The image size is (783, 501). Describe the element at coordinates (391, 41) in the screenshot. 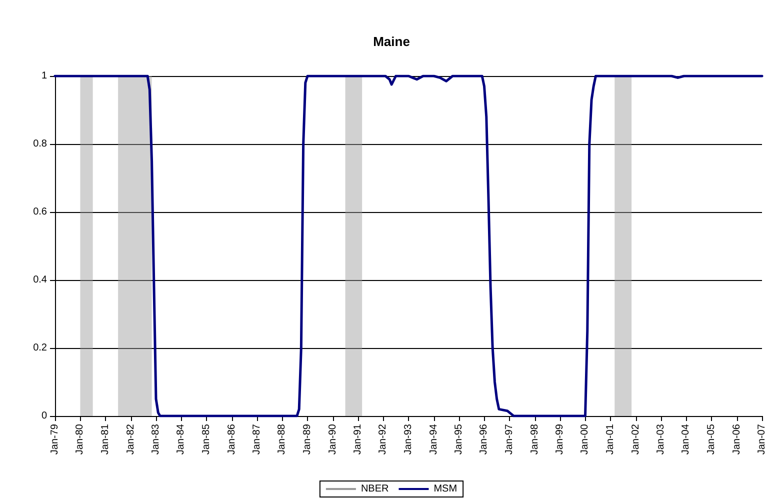

I see `chart-title: Maine` at that location.